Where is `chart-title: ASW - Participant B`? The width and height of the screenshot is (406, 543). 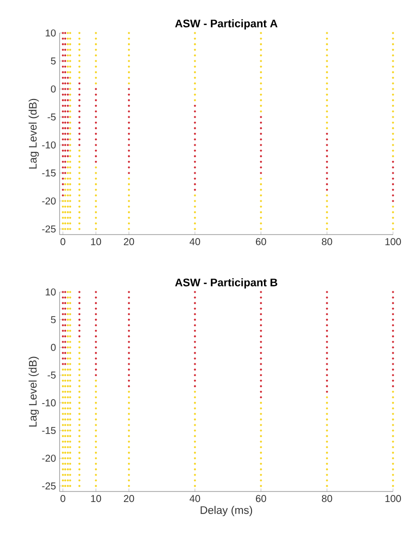 chart-title: ASW - Participant B is located at coordinates (226, 283).